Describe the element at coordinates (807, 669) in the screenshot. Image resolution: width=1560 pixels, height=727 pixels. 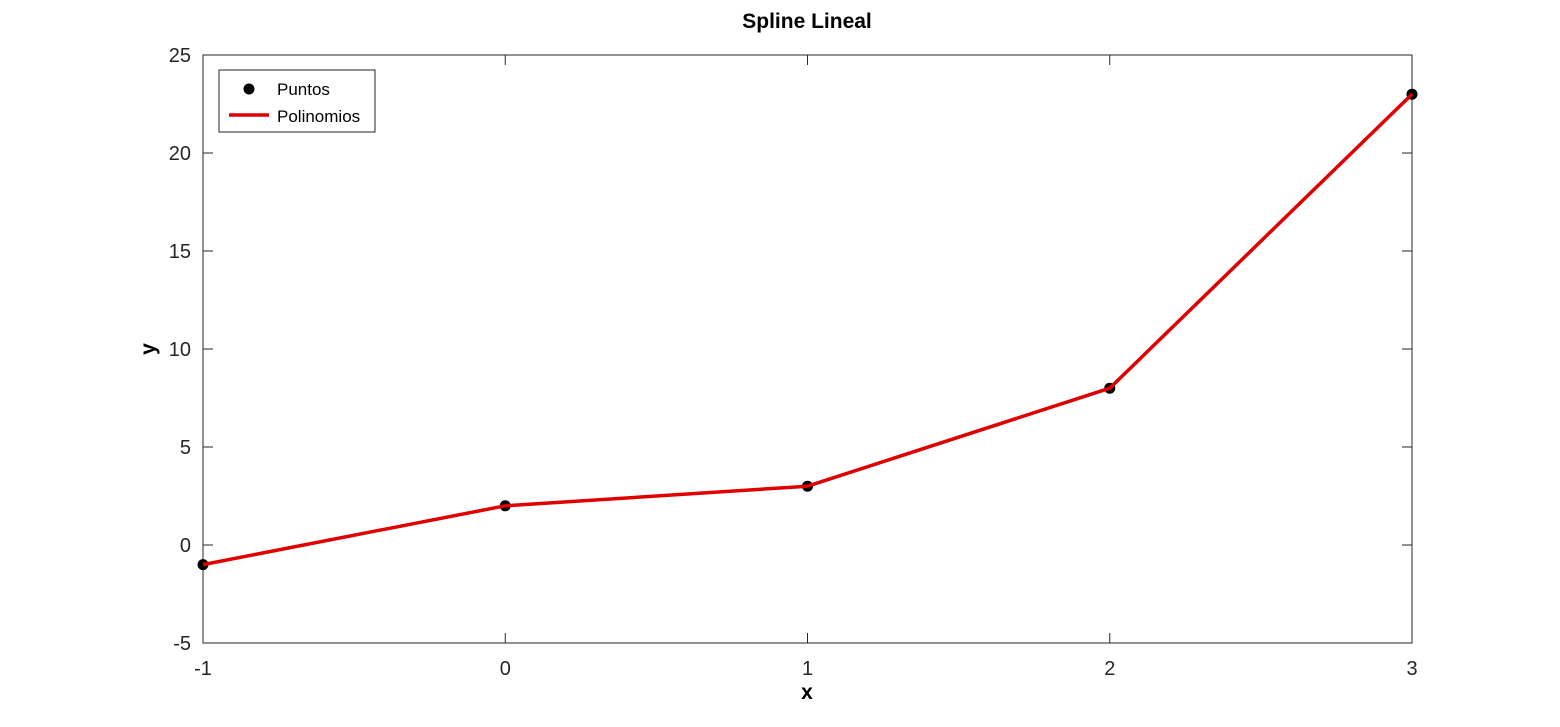
I see `x-tick-label: 1` at that location.